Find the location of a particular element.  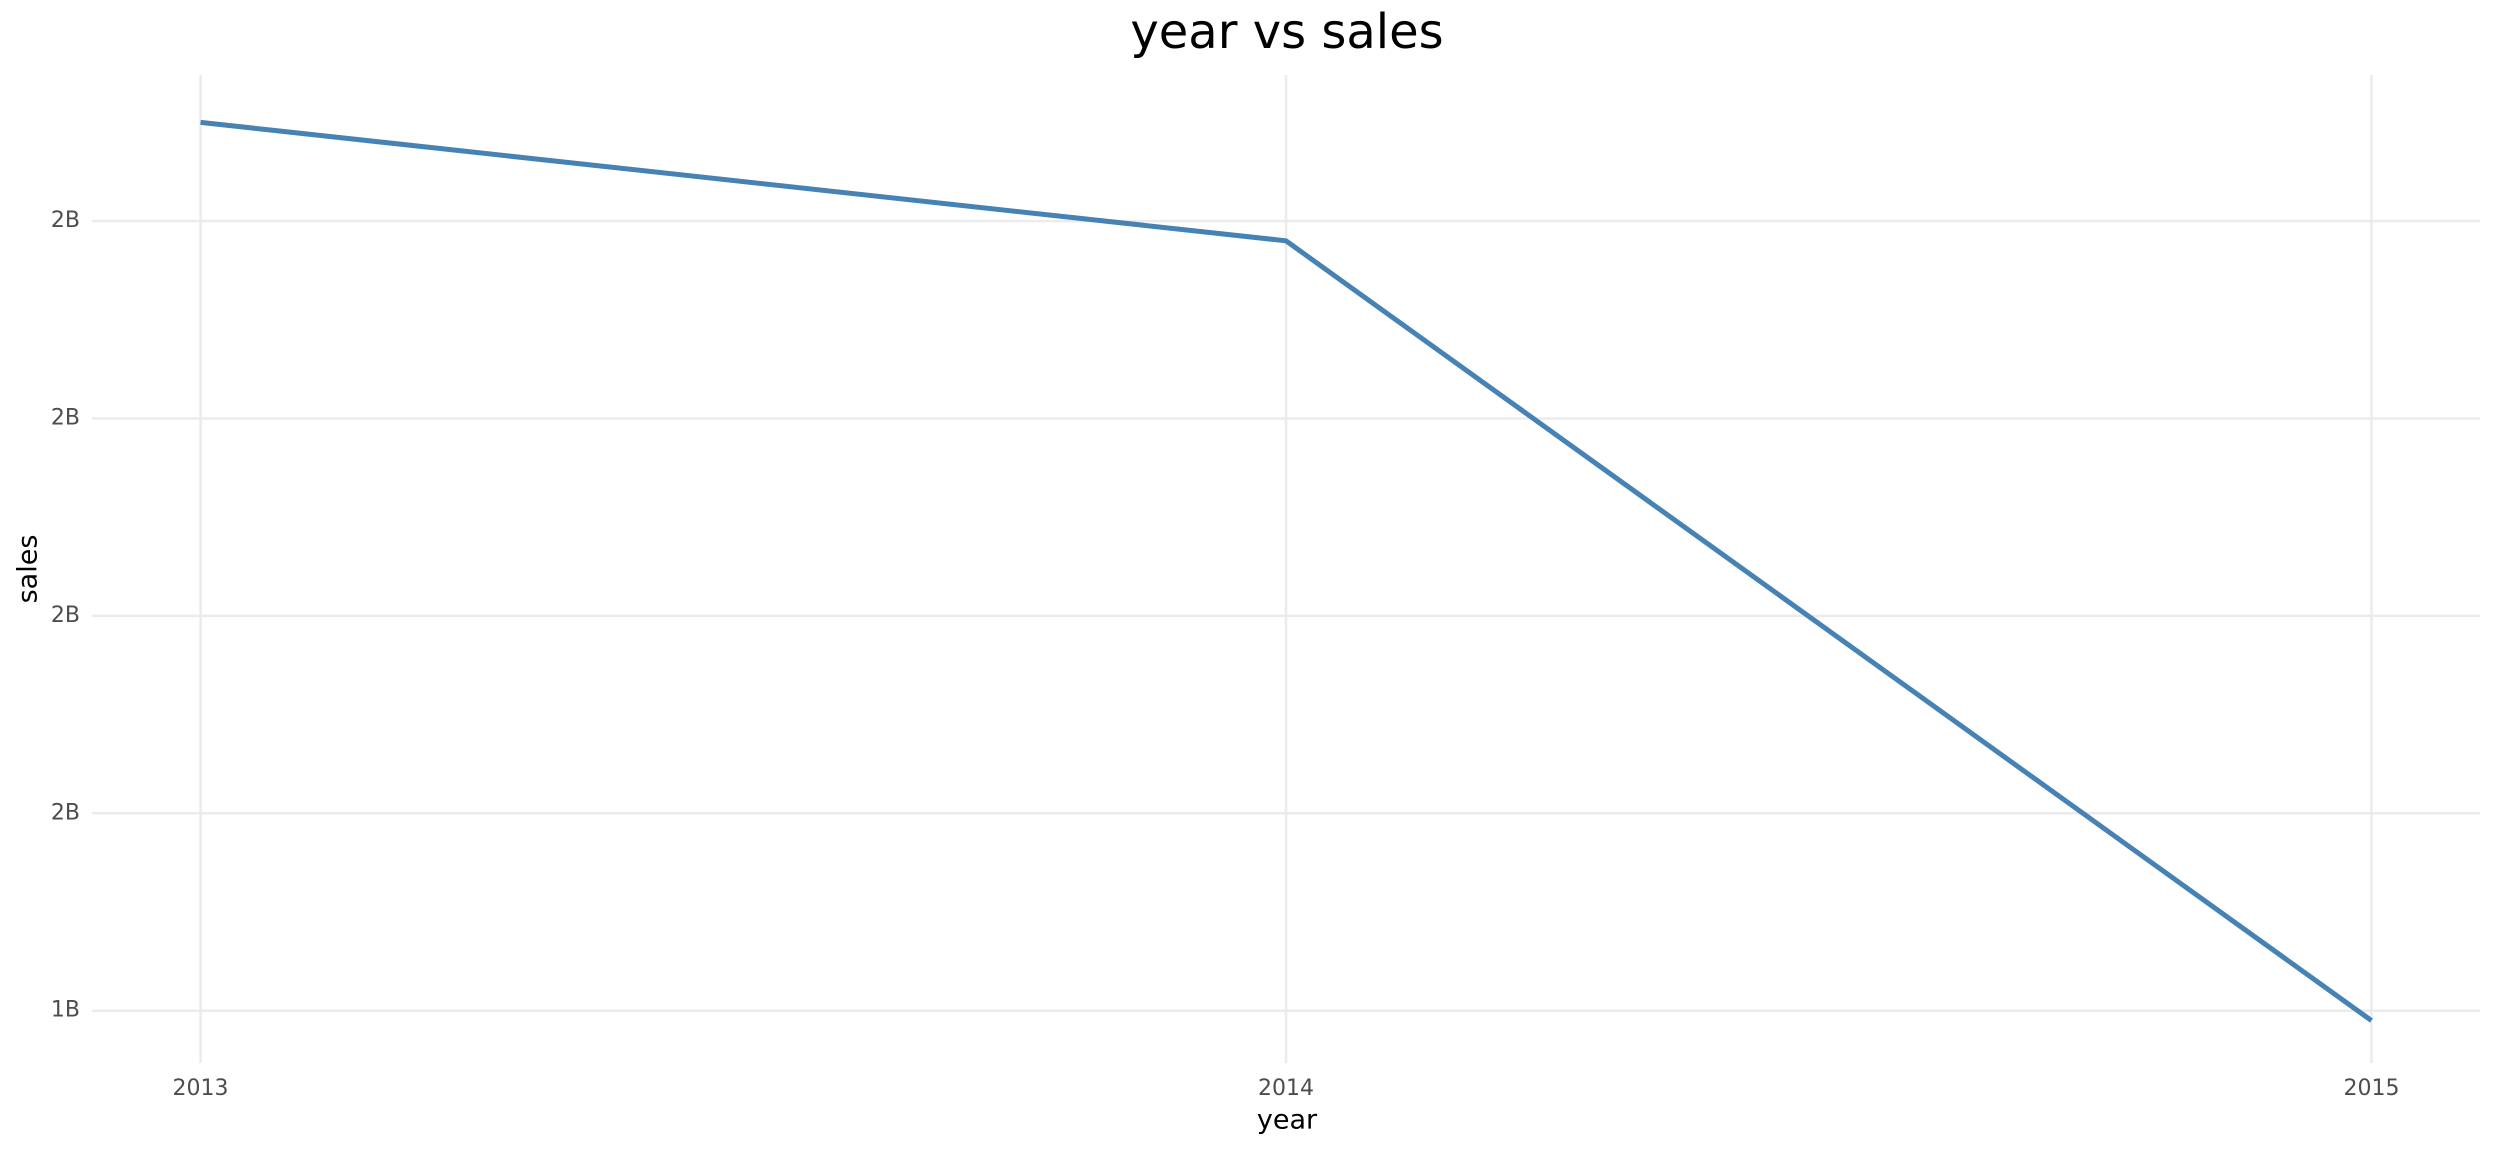

y-axis-title: sales is located at coordinates (28, 569).